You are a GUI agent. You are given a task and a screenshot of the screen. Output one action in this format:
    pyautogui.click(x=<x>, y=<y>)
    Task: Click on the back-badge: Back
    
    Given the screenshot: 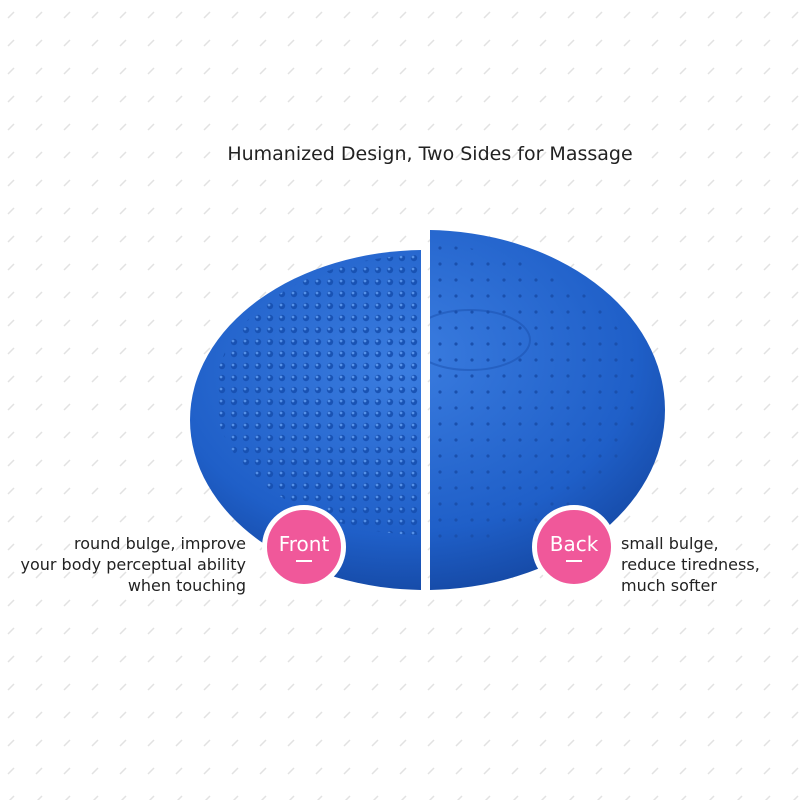 What is the action you would take?
    pyautogui.click(x=574, y=547)
    